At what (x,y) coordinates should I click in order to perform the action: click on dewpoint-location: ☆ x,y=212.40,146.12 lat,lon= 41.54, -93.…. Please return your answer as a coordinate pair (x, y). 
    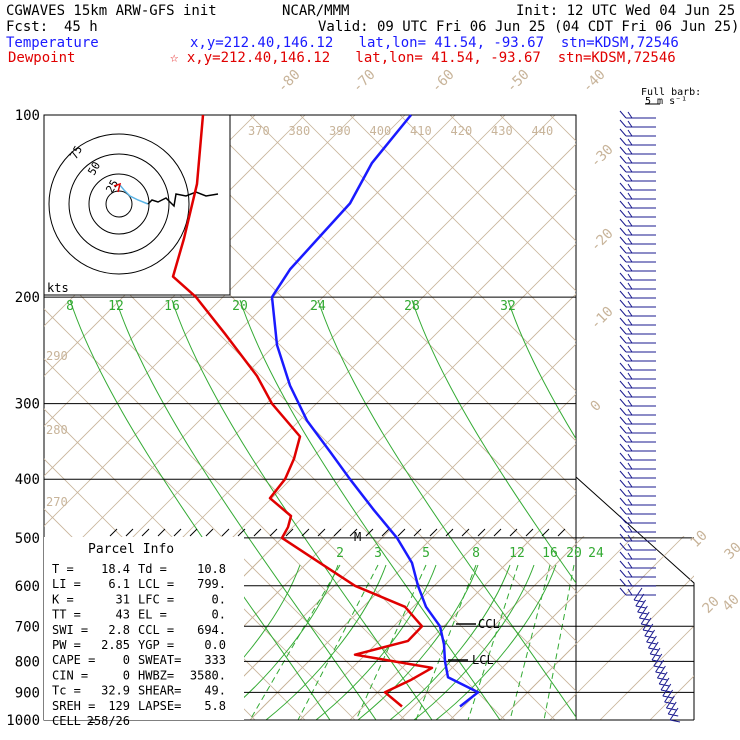
    Looking at the image, I should click on (423, 58).